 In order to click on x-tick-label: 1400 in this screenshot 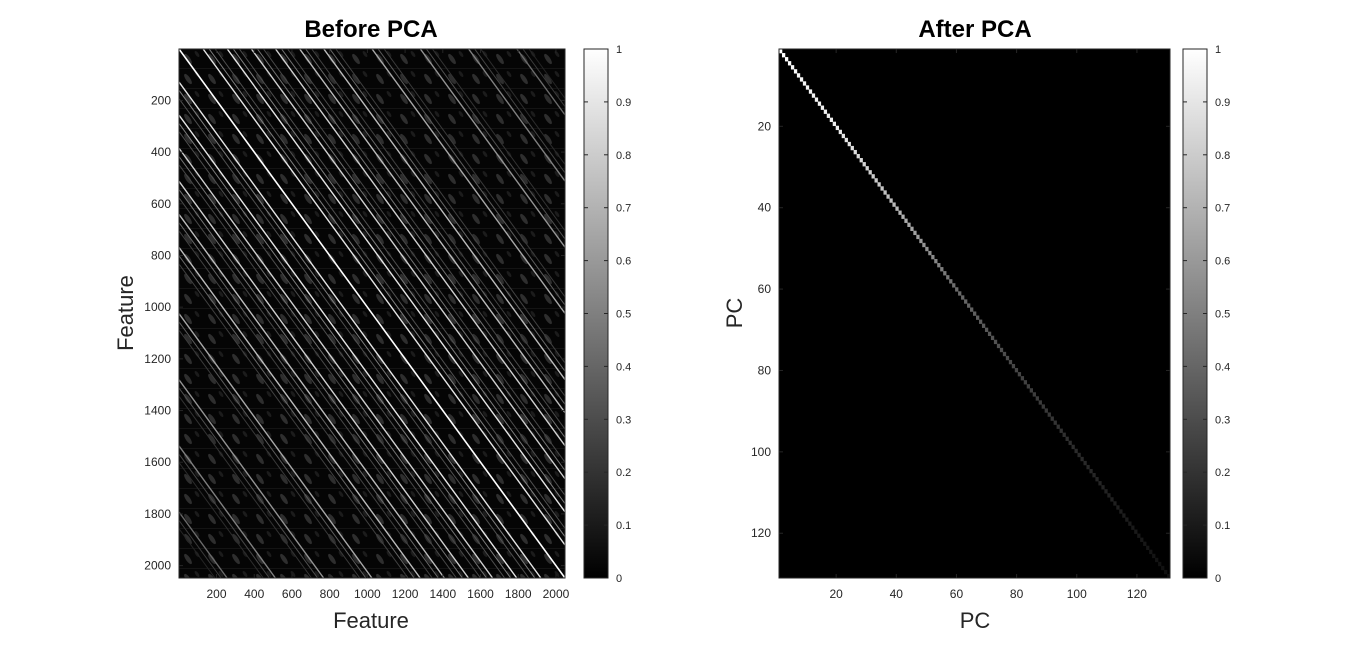, I will do `click(442, 594)`.